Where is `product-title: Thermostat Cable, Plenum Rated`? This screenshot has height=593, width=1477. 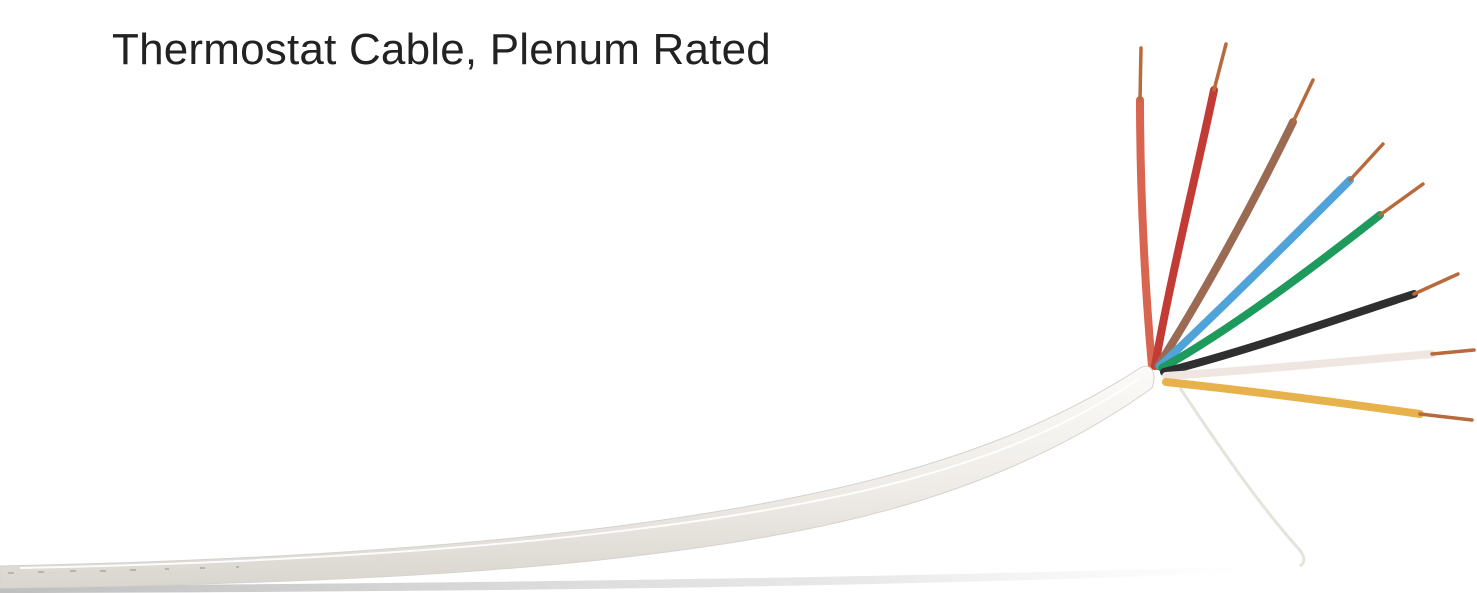
product-title: Thermostat Cable, Plenum Rated is located at coordinates (441, 49).